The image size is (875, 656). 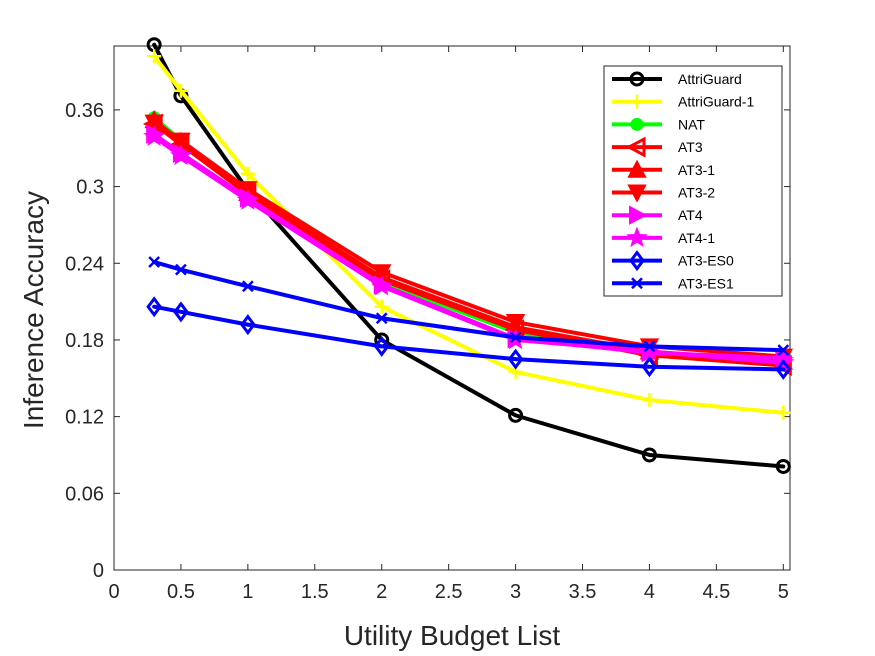 What do you see at coordinates (696, 238) in the screenshot?
I see `legend-label: AT4-1` at bounding box center [696, 238].